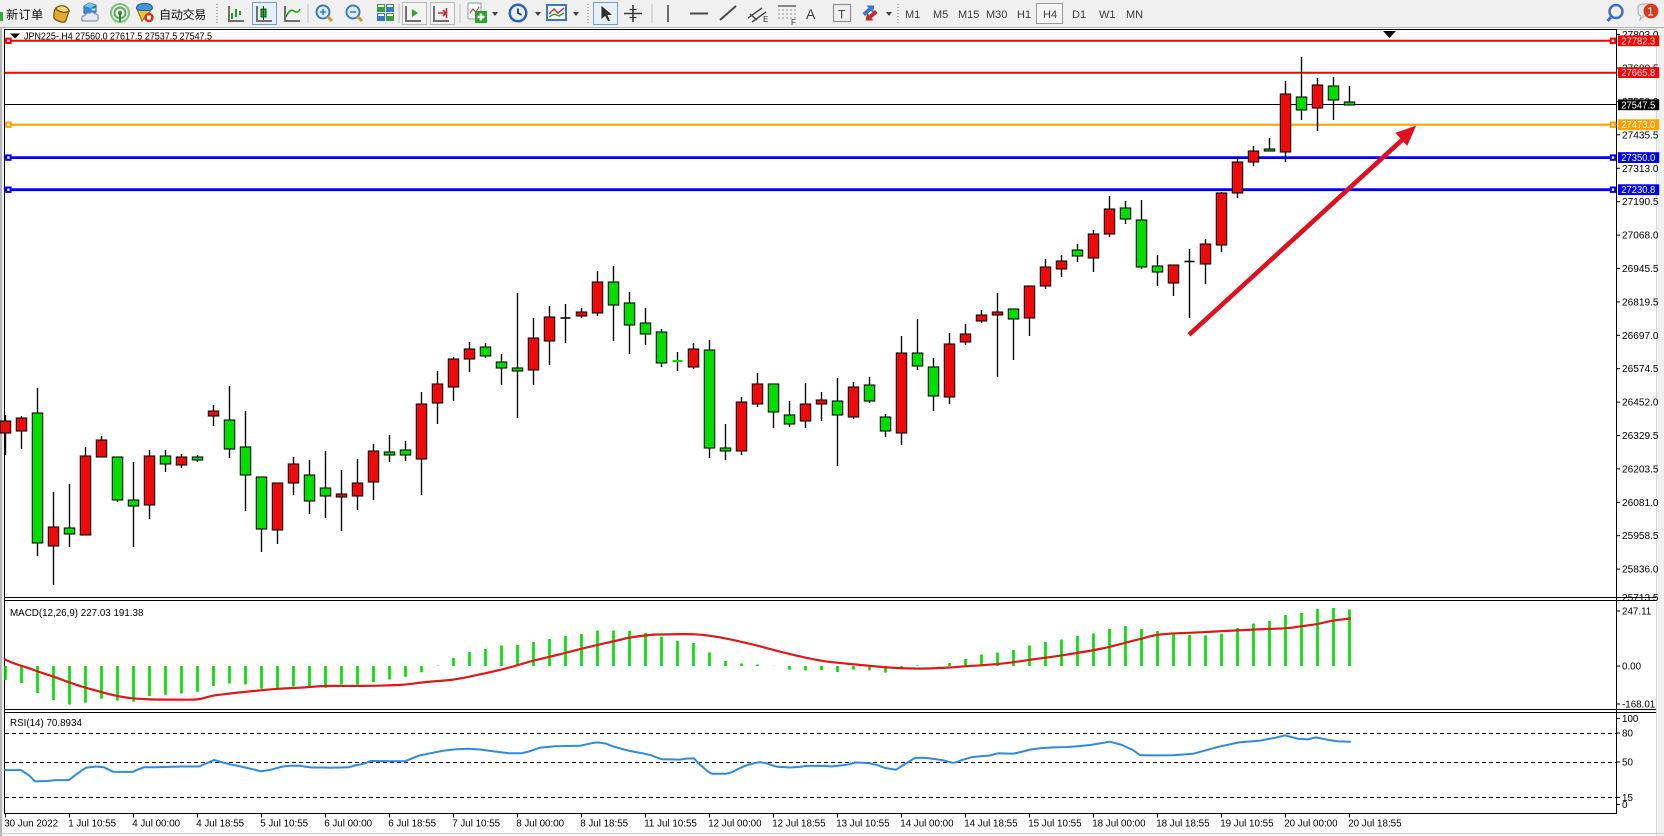  What do you see at coordinates (1119, 824) in the screenshot?
I see `svg-text: 18 Jul 00:00` at bounding box center [1119, 824].